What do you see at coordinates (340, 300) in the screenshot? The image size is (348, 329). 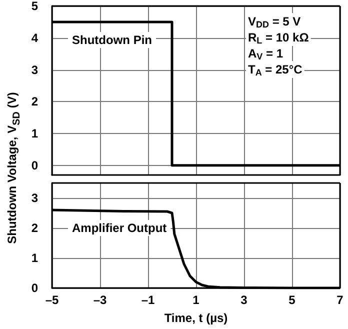 I see `x-tick-label: 7` at bounding box center [340, 300].